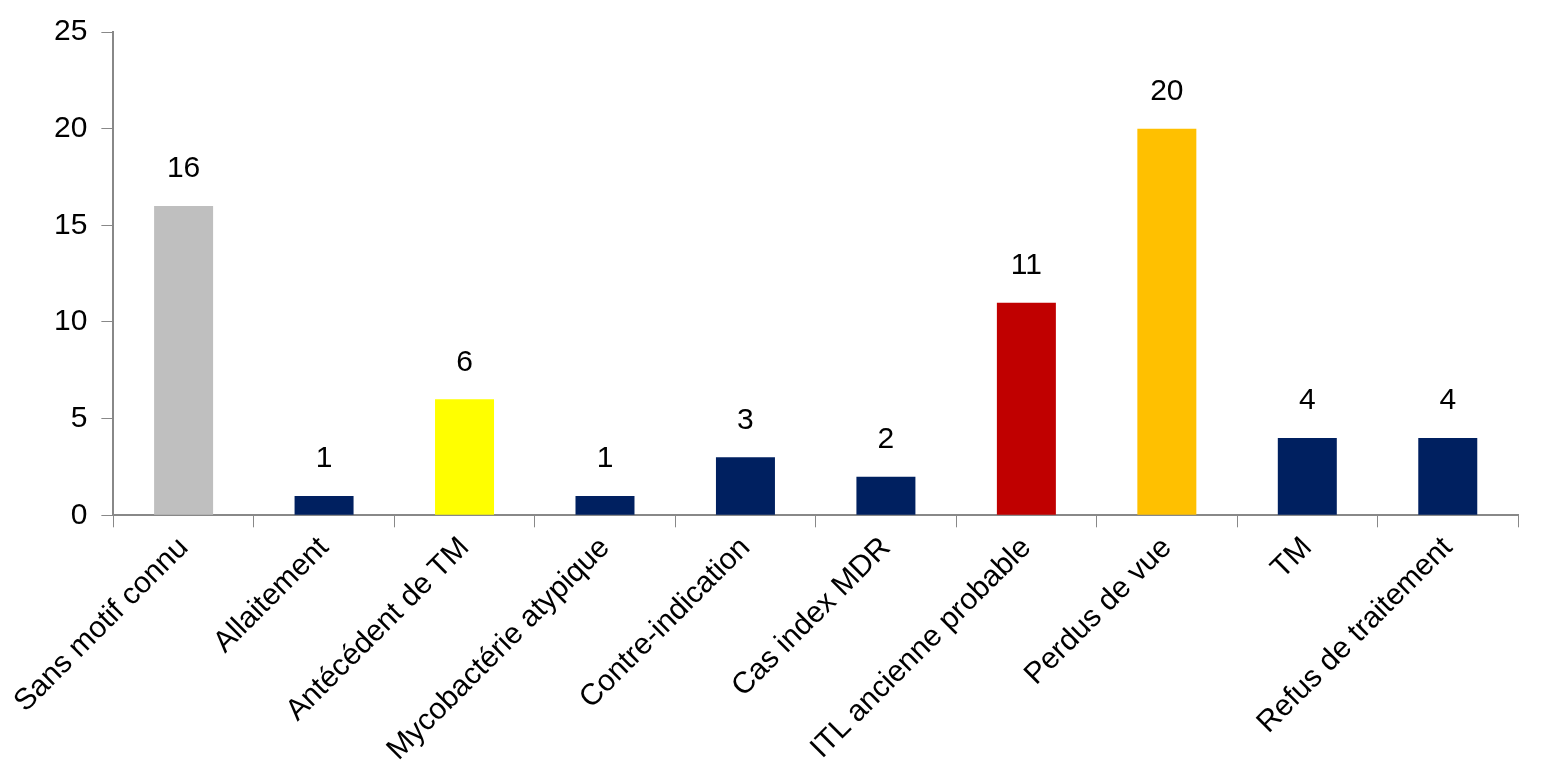  Describe the element at coordinates (79, 513) in the screenshot. I see `y-tick-label: 0` at that location.